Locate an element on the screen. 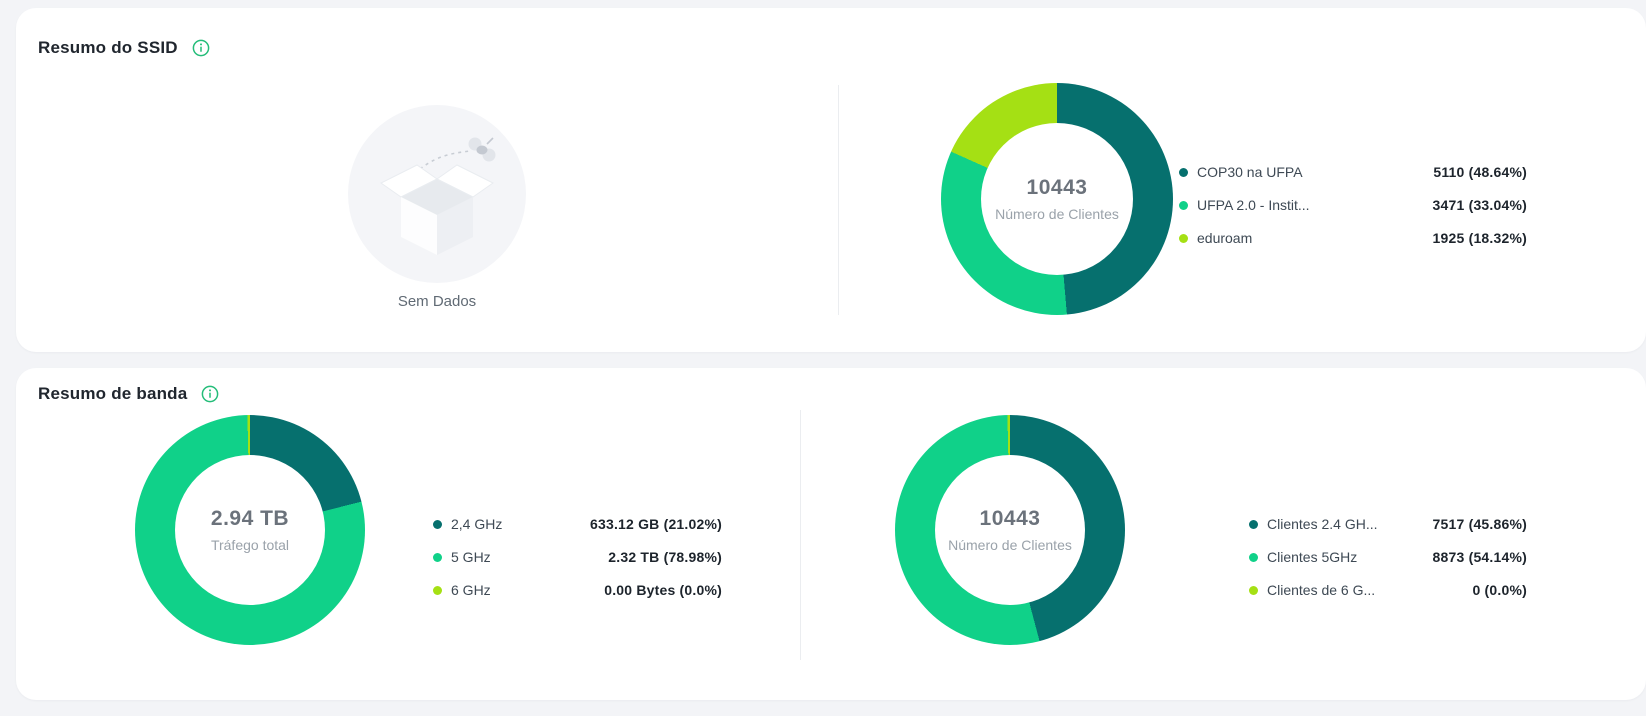 This screenshot has height=716, width=1646. empty-box-icon is located at coordinates (437, 194).